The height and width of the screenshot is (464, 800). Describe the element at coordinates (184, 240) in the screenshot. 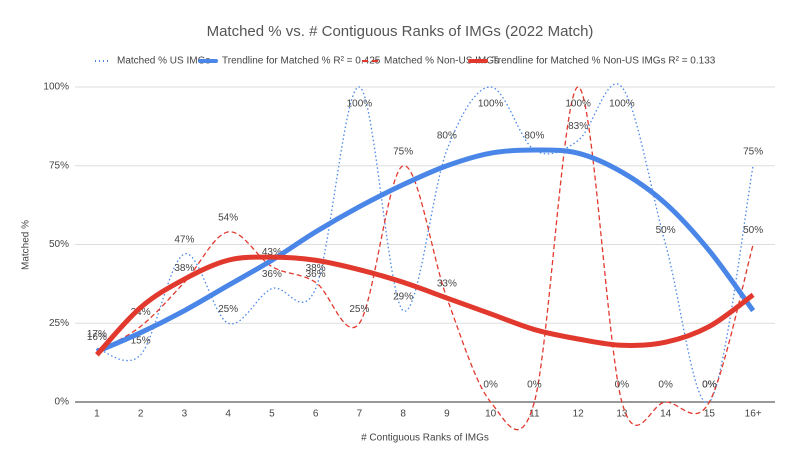

I see `data-label: 47%` at that location.